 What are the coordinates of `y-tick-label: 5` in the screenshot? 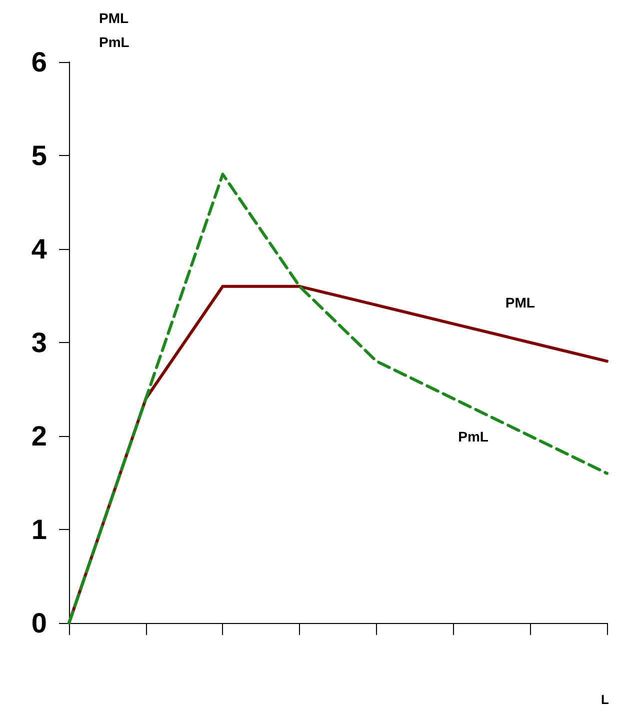 It's located at (39, 155).